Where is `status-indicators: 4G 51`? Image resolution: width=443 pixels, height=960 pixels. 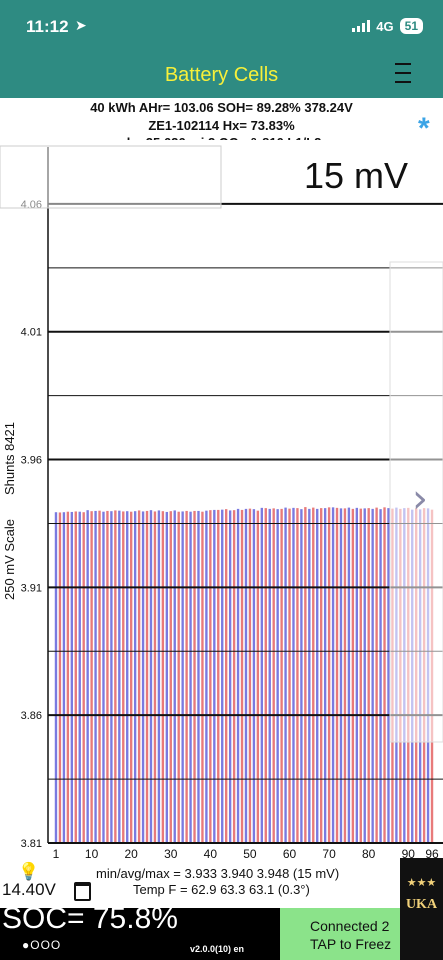 status-indicators: 4G 51 is located at coordinates (387, 26).